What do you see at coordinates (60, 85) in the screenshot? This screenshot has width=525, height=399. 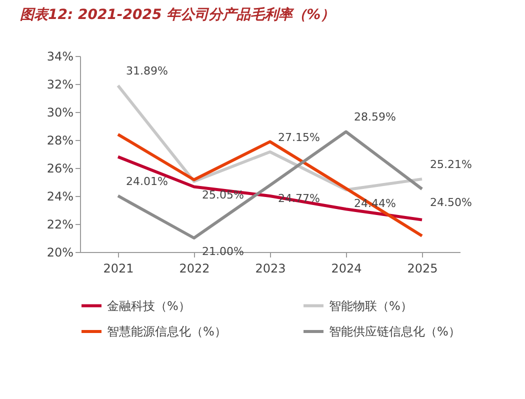 I see `y-tick-label: 32%` at bounding box center [60, 85].